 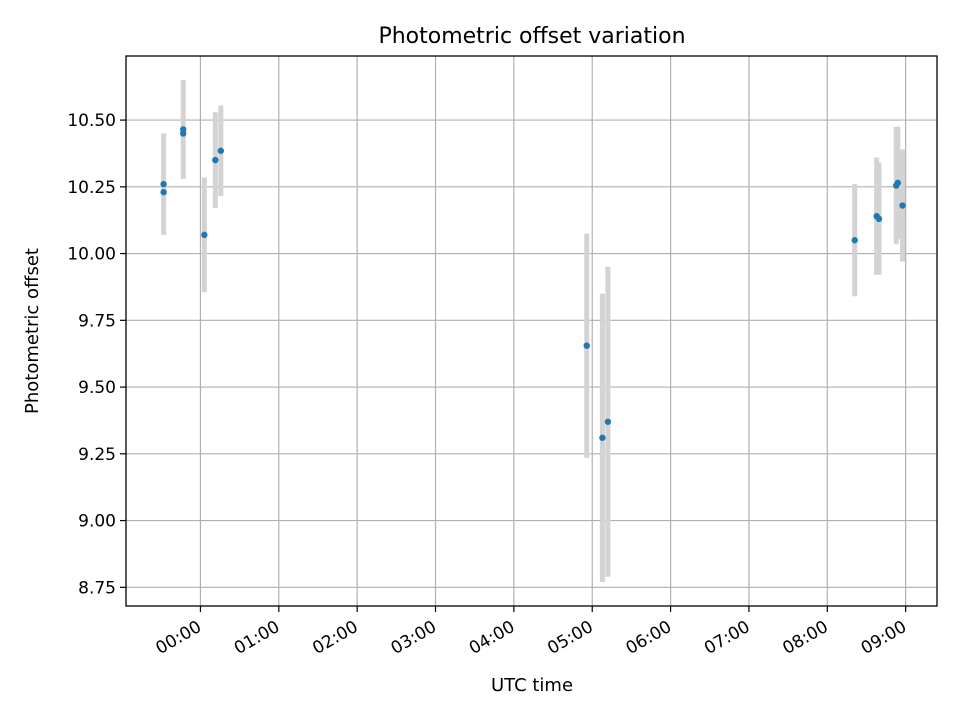 I want to click on y-axis-label: Photometric offset, so click(x=32, y=331).